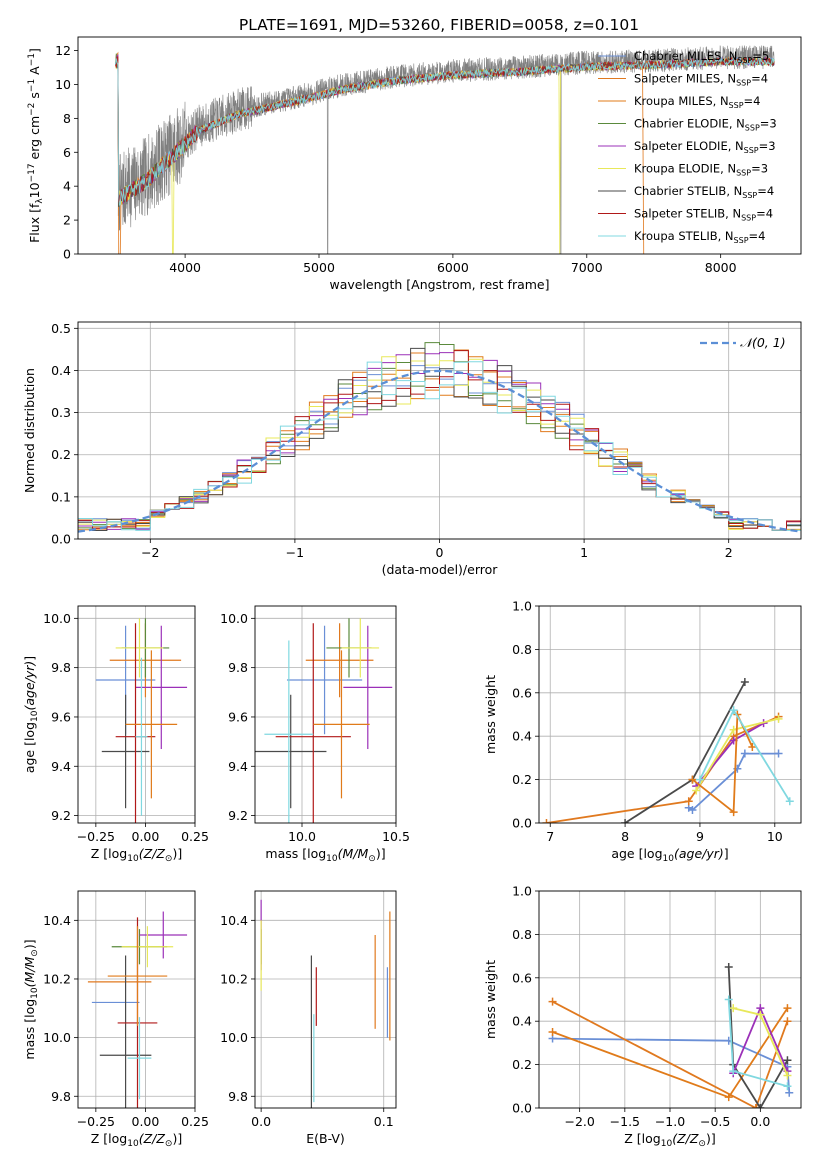  What do you see at coordinates (699, 237) in the screenshot?
I see `legend-entry: Kroupa STELIB, NSSP=4` at bounding box center [699, 237].